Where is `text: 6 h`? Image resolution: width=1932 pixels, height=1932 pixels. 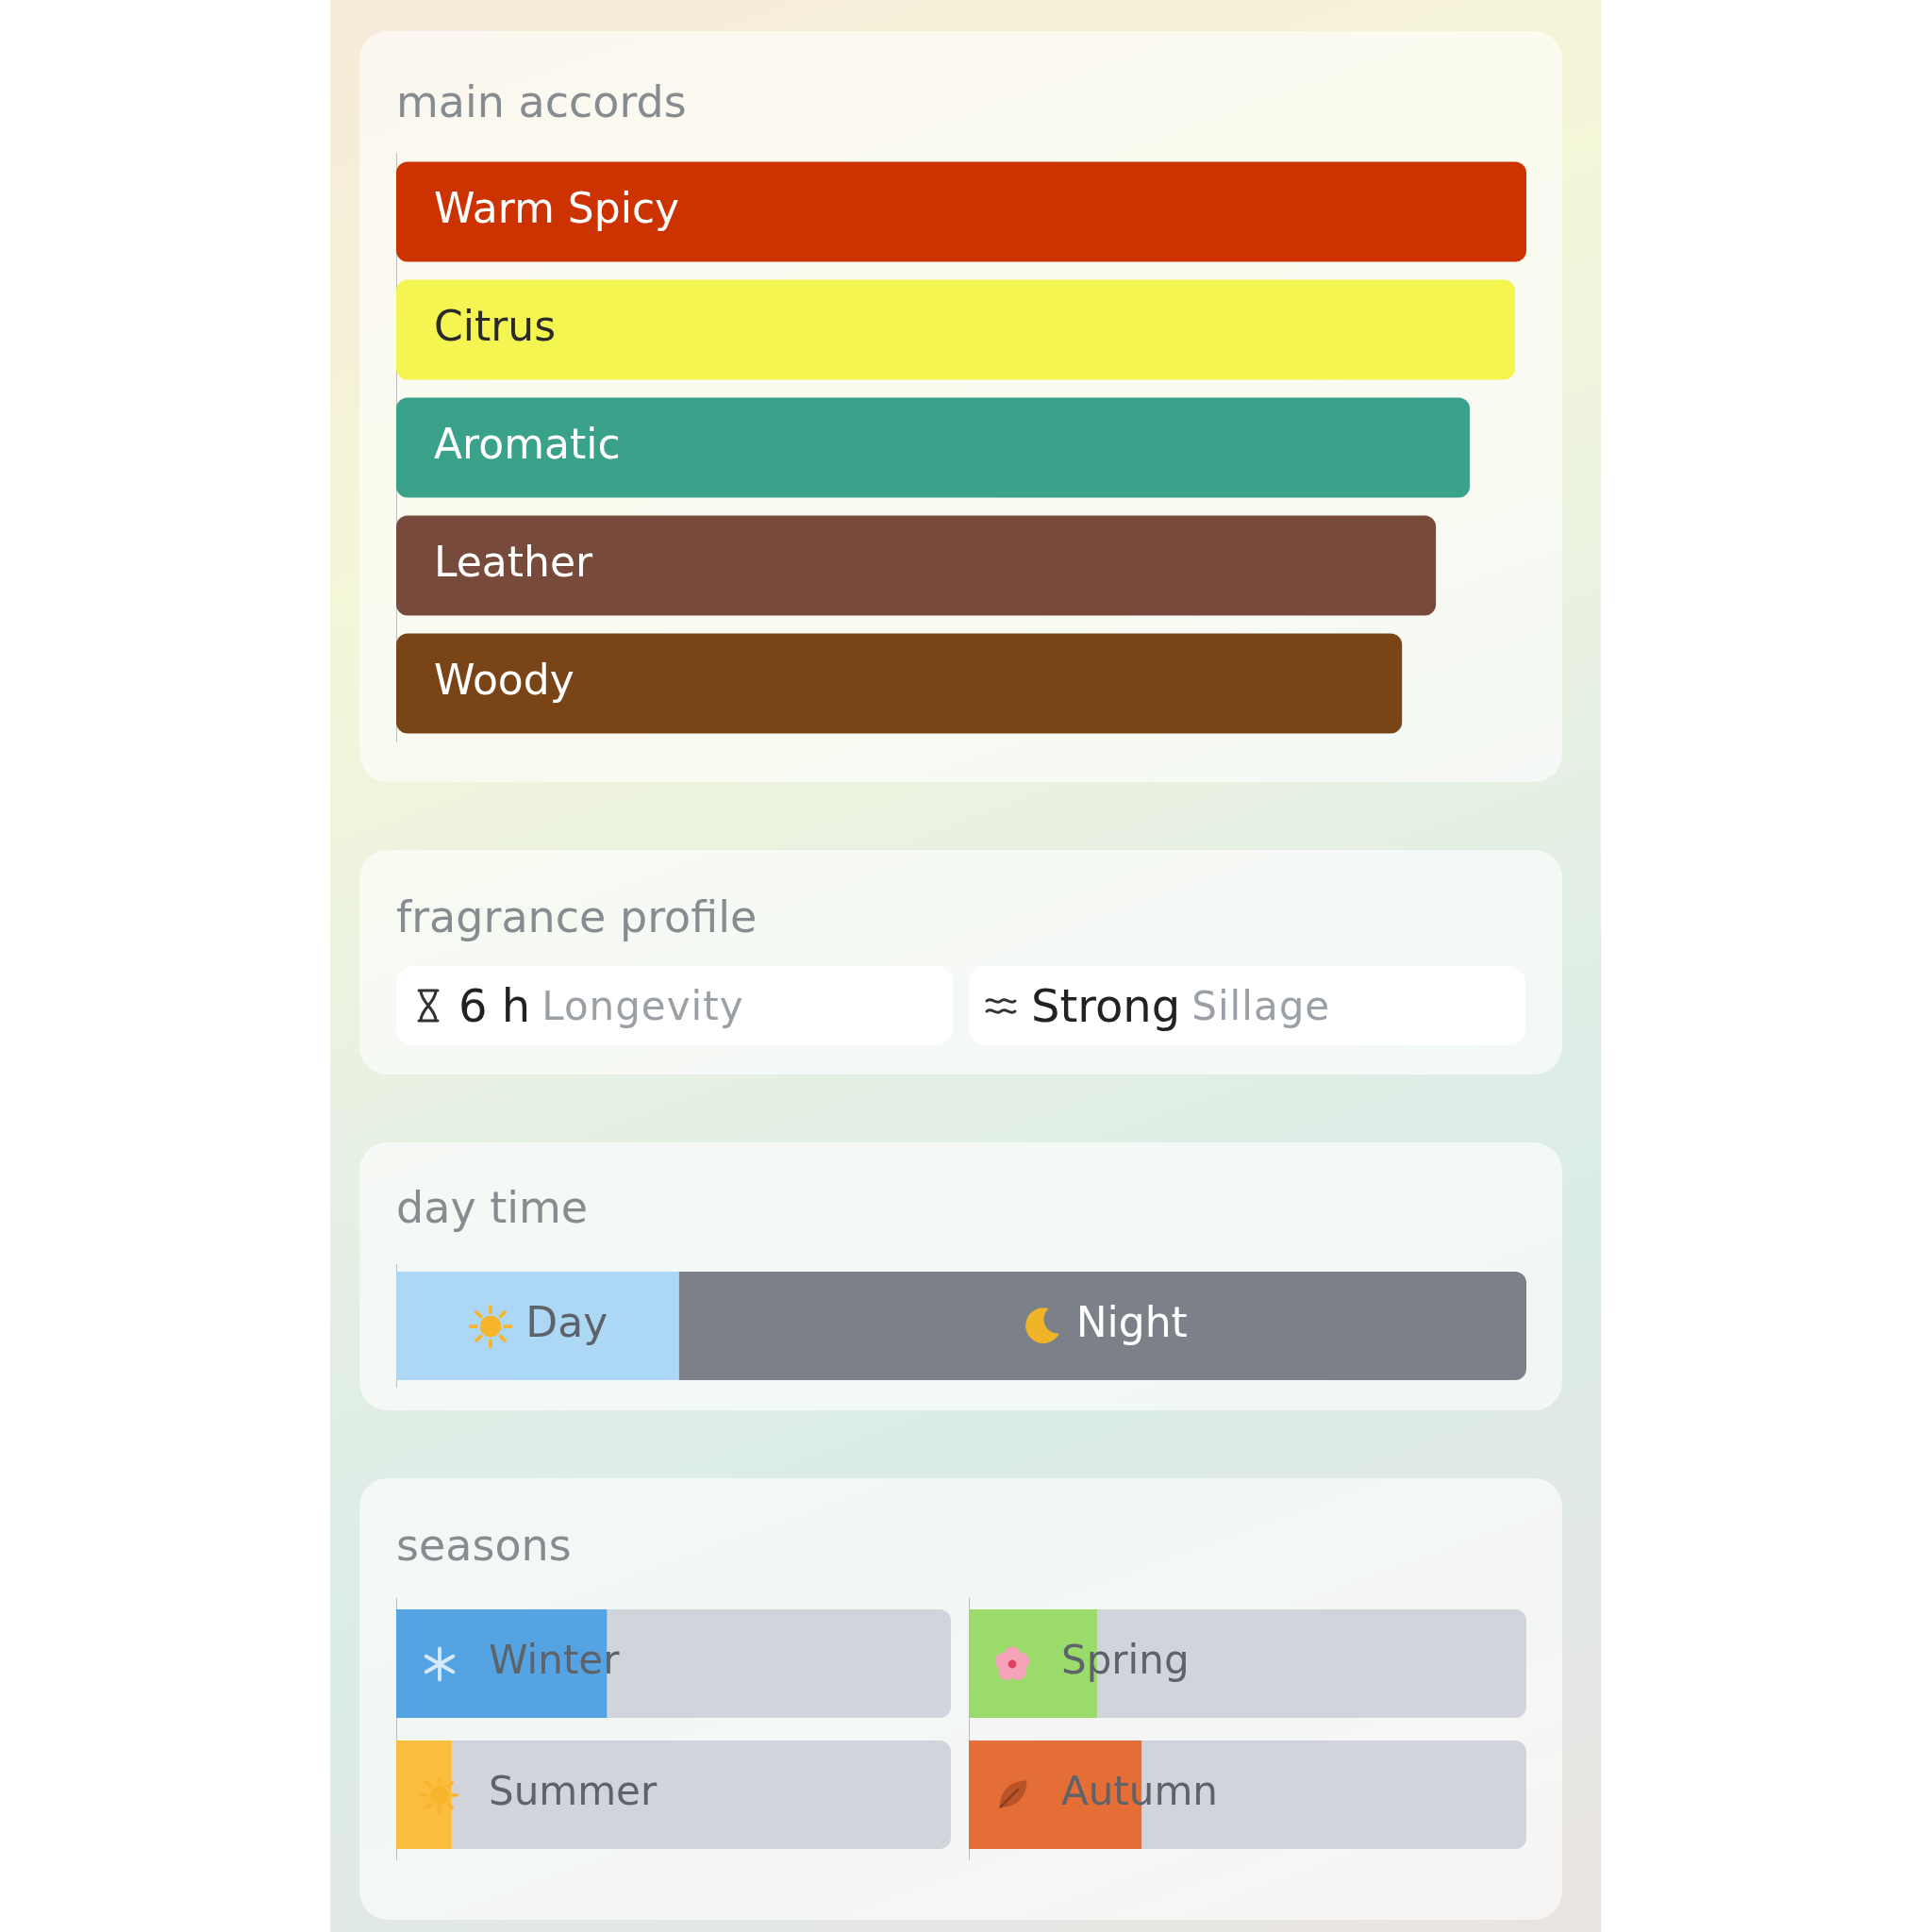 text: 6 h is located at coordinates (495, 1006).